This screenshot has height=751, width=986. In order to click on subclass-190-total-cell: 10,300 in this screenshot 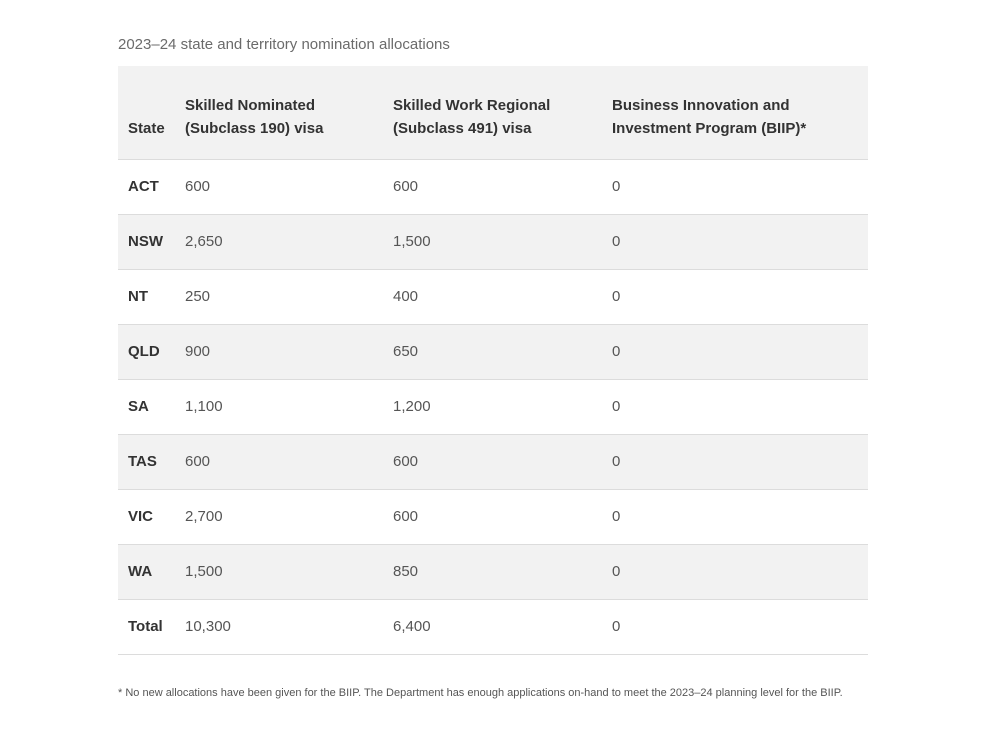, I will do `click(279, 627)`.